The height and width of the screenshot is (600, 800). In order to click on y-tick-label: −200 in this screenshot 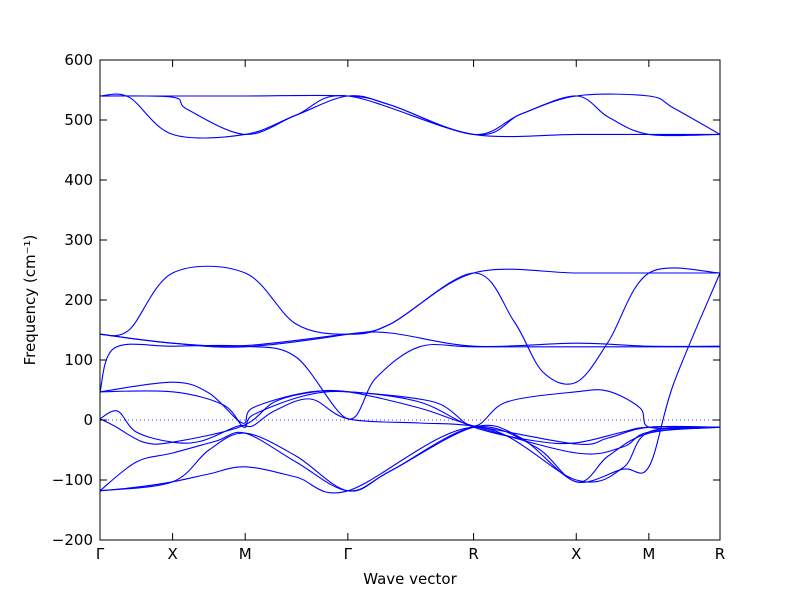, I will do `click(72, 540)`.